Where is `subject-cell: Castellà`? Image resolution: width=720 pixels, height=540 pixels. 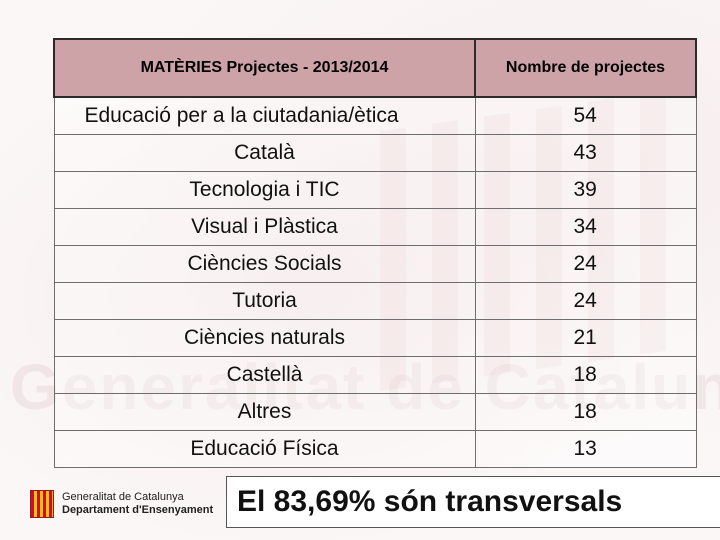 subject-cell: Castellà is located at coordinates (264, 375).